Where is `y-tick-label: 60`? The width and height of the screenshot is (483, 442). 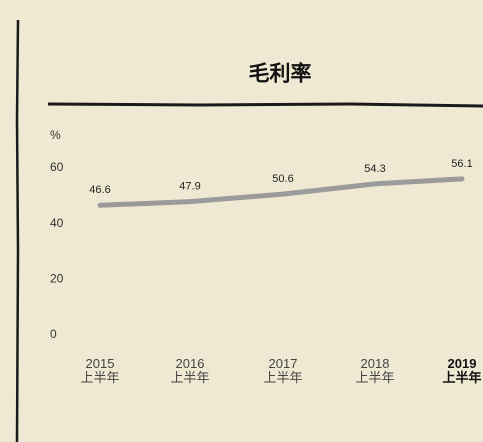 y-tick-label: 60 is located at coordinates (57, 167).